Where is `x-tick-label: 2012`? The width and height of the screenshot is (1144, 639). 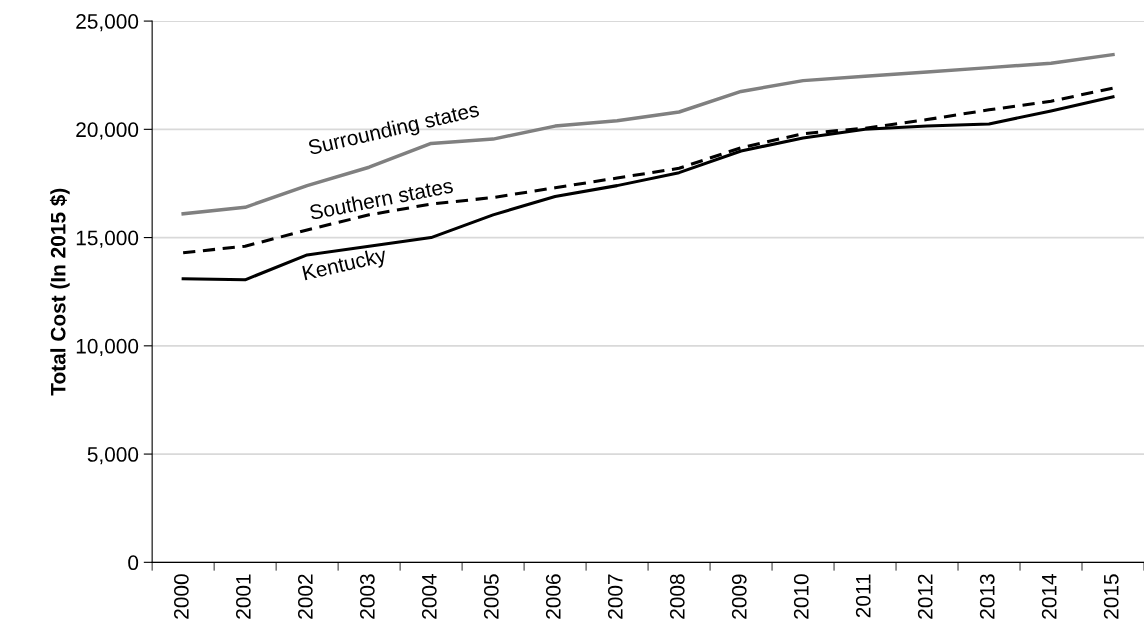 x-tick-label: 2012 is located at coordinates (925, 596).